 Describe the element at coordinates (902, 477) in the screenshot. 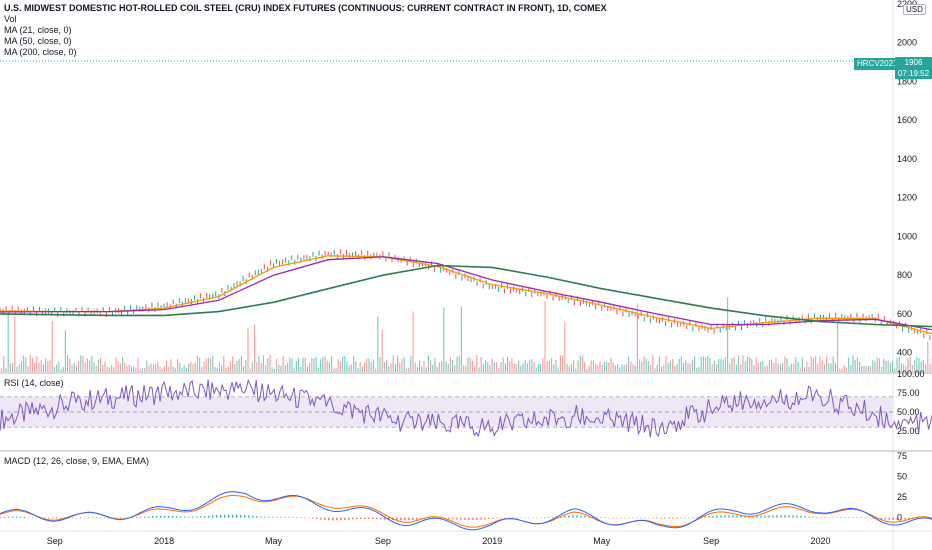

I see `macd-tick-label: 50` at that location.